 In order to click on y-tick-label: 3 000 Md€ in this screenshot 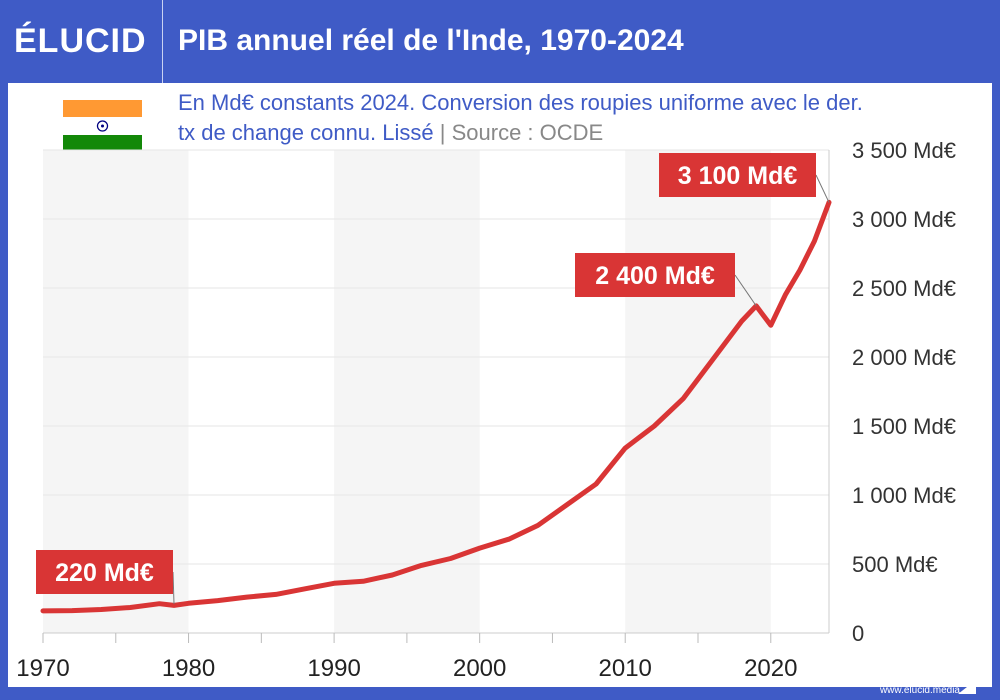, I will do `click(904, 219)`.